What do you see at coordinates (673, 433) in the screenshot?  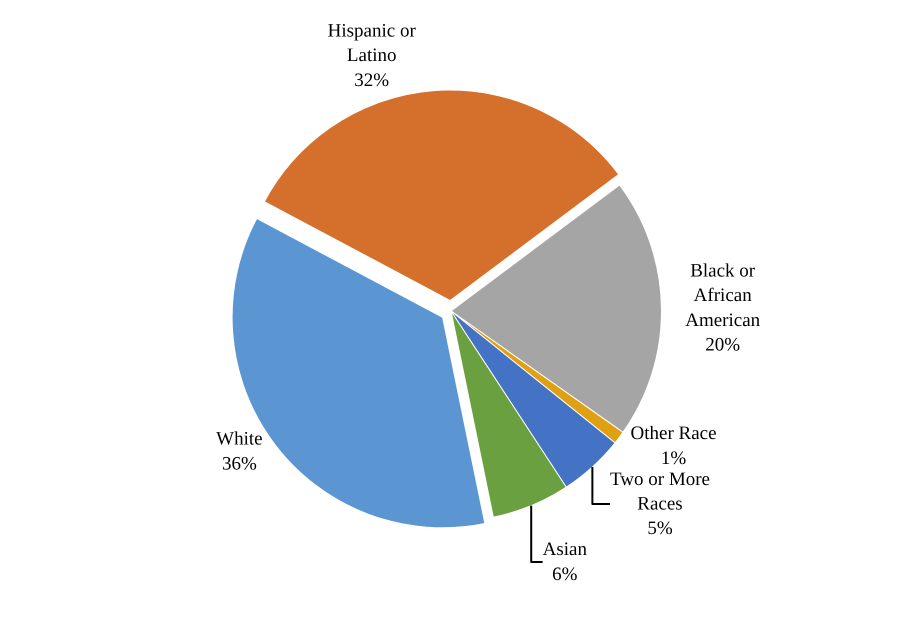 I see `slice-label: Other Race` at bounding box center [673, 433].